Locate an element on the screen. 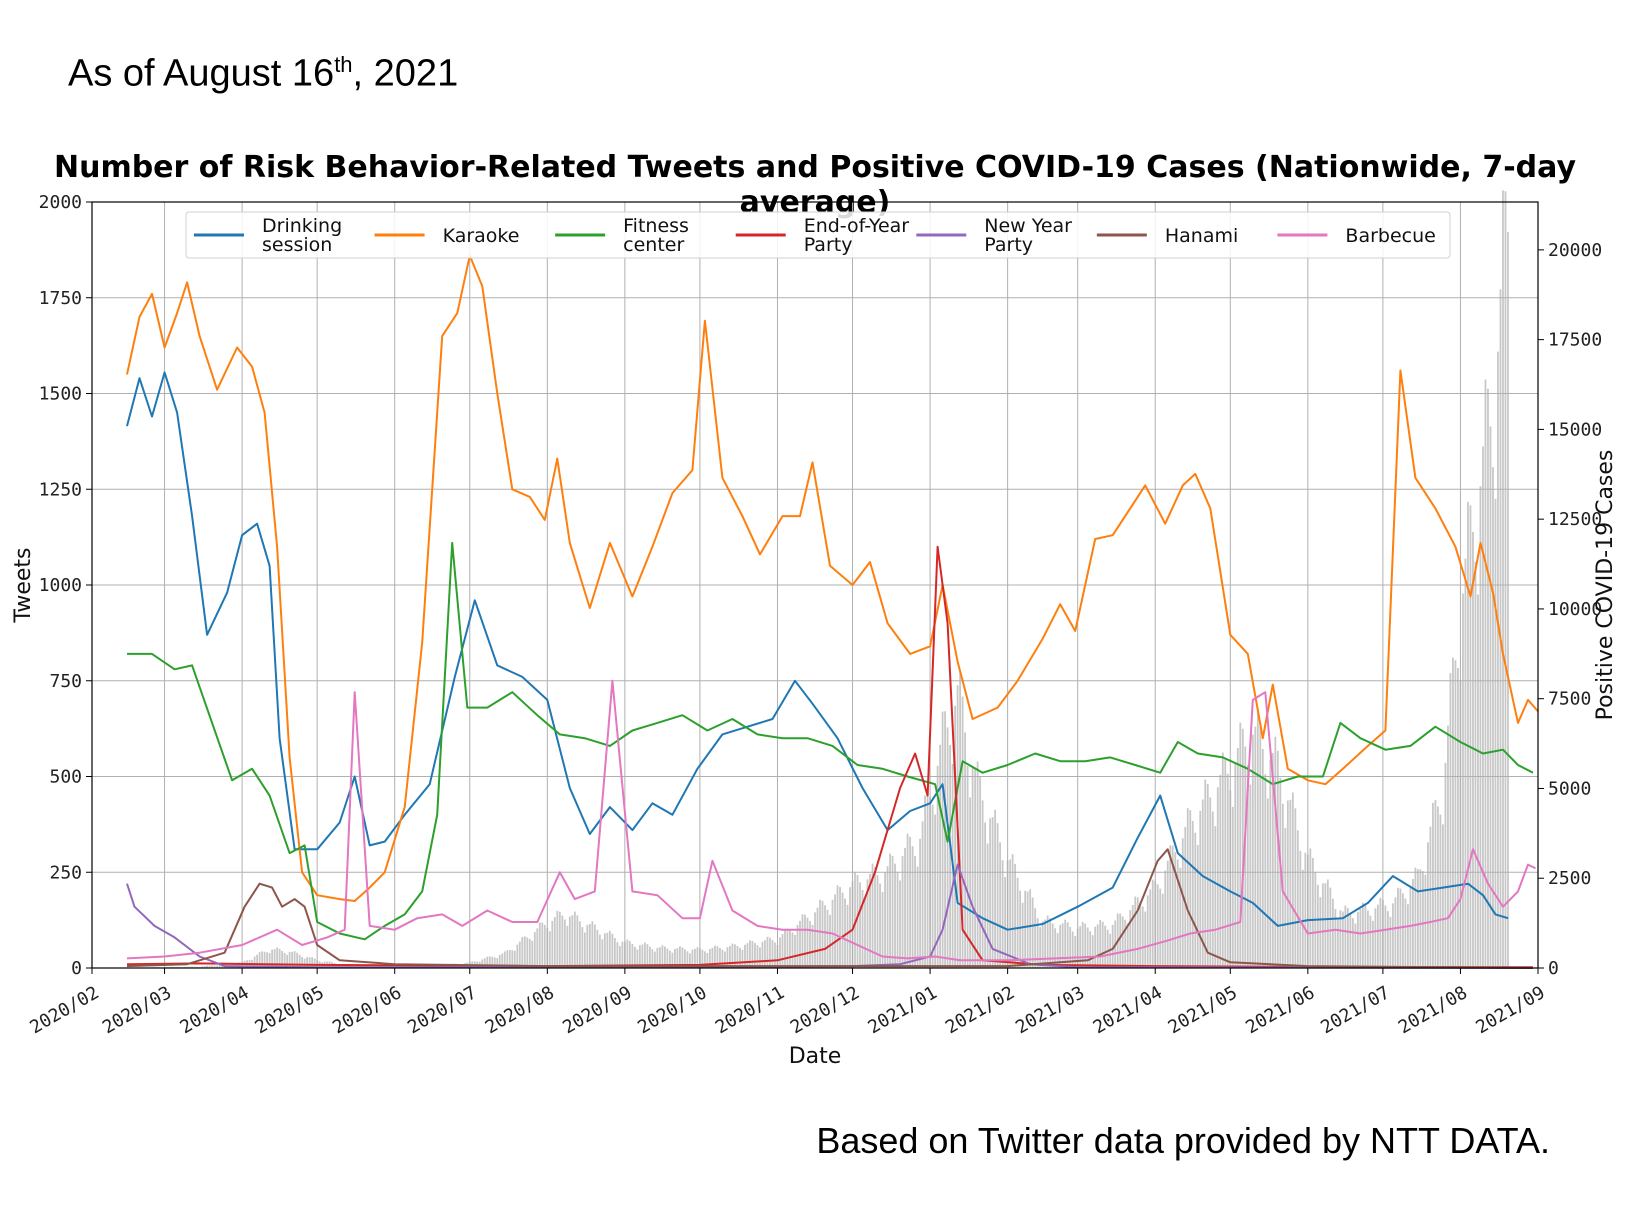 This screenshot has width=1630, height=1223. legend-frame is located at coordinates (818, 235).